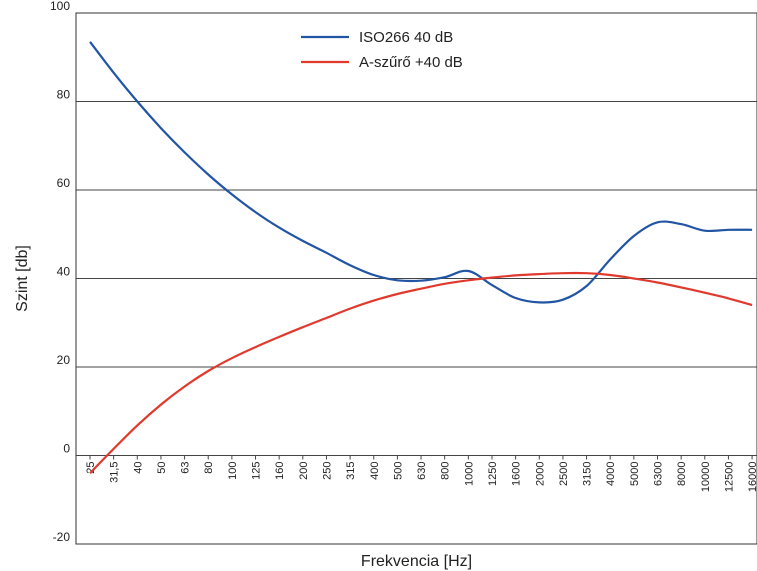 The height and width of the screenshot is (571, 757). Describe the element at coordinates (375, 471) in the screenshot. I see `x-tick-label: 400` at that location.